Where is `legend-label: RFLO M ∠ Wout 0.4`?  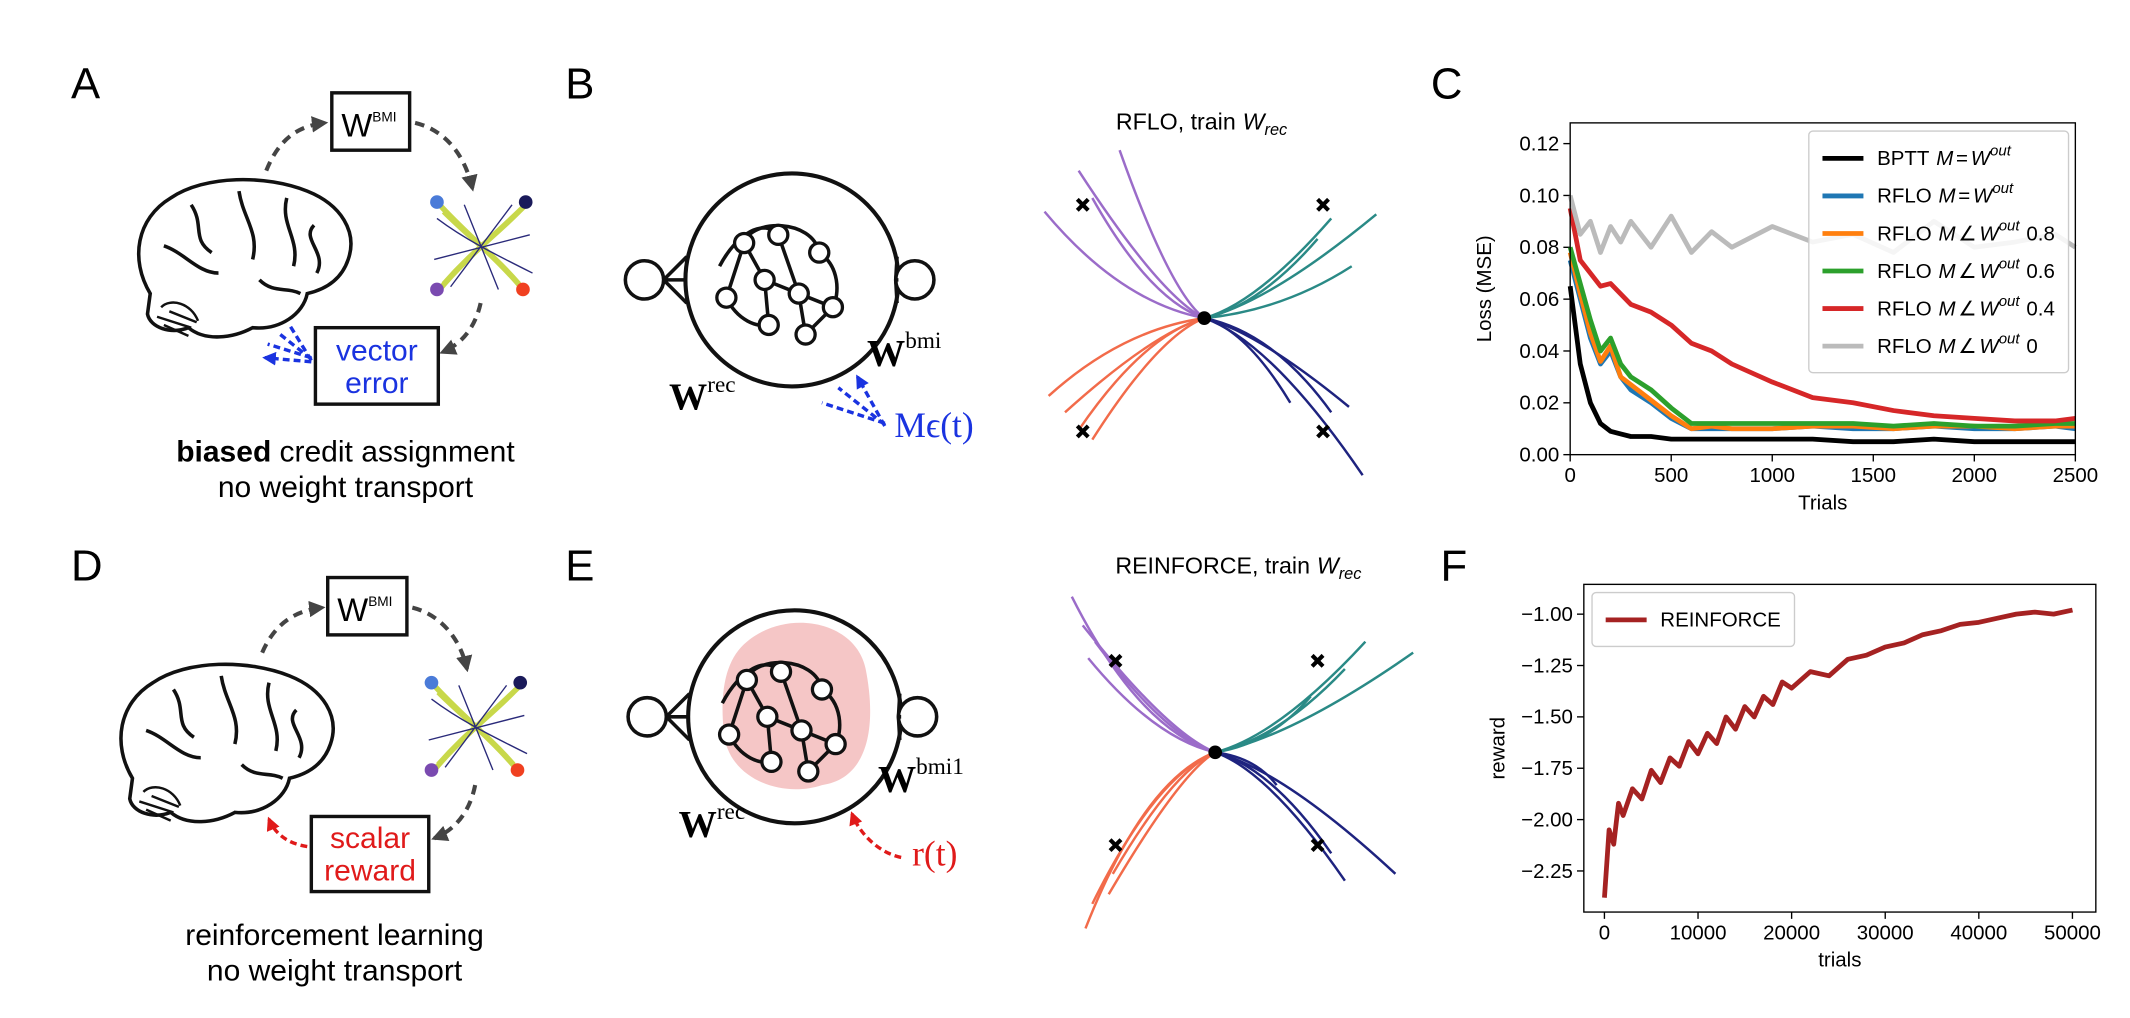 legend-label: RFLO M ∠ Wout 0.4 is located at coordinates (1966, 307).